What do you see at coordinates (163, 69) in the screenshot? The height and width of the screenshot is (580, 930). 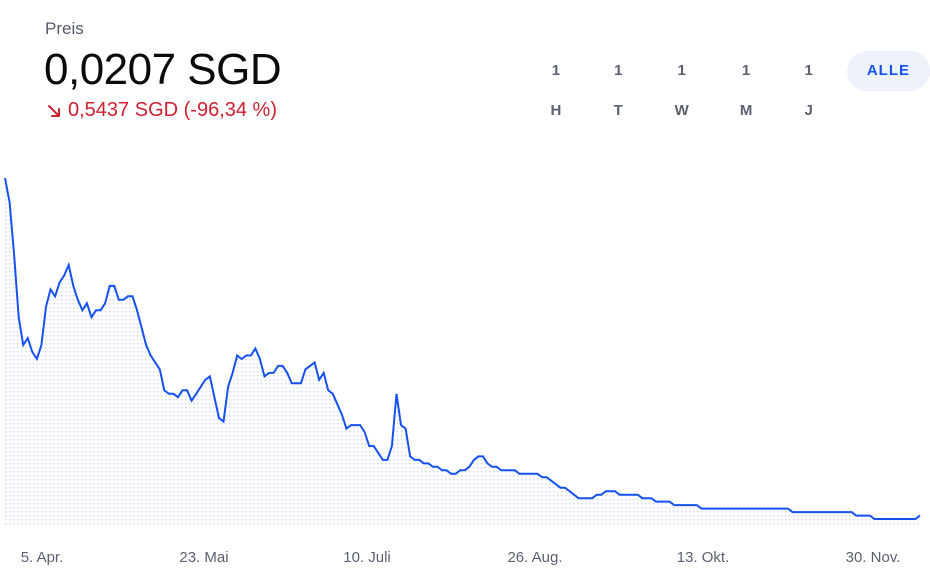 I see `current-price: 0,0207 SGD` at bounding box center [163, 69].